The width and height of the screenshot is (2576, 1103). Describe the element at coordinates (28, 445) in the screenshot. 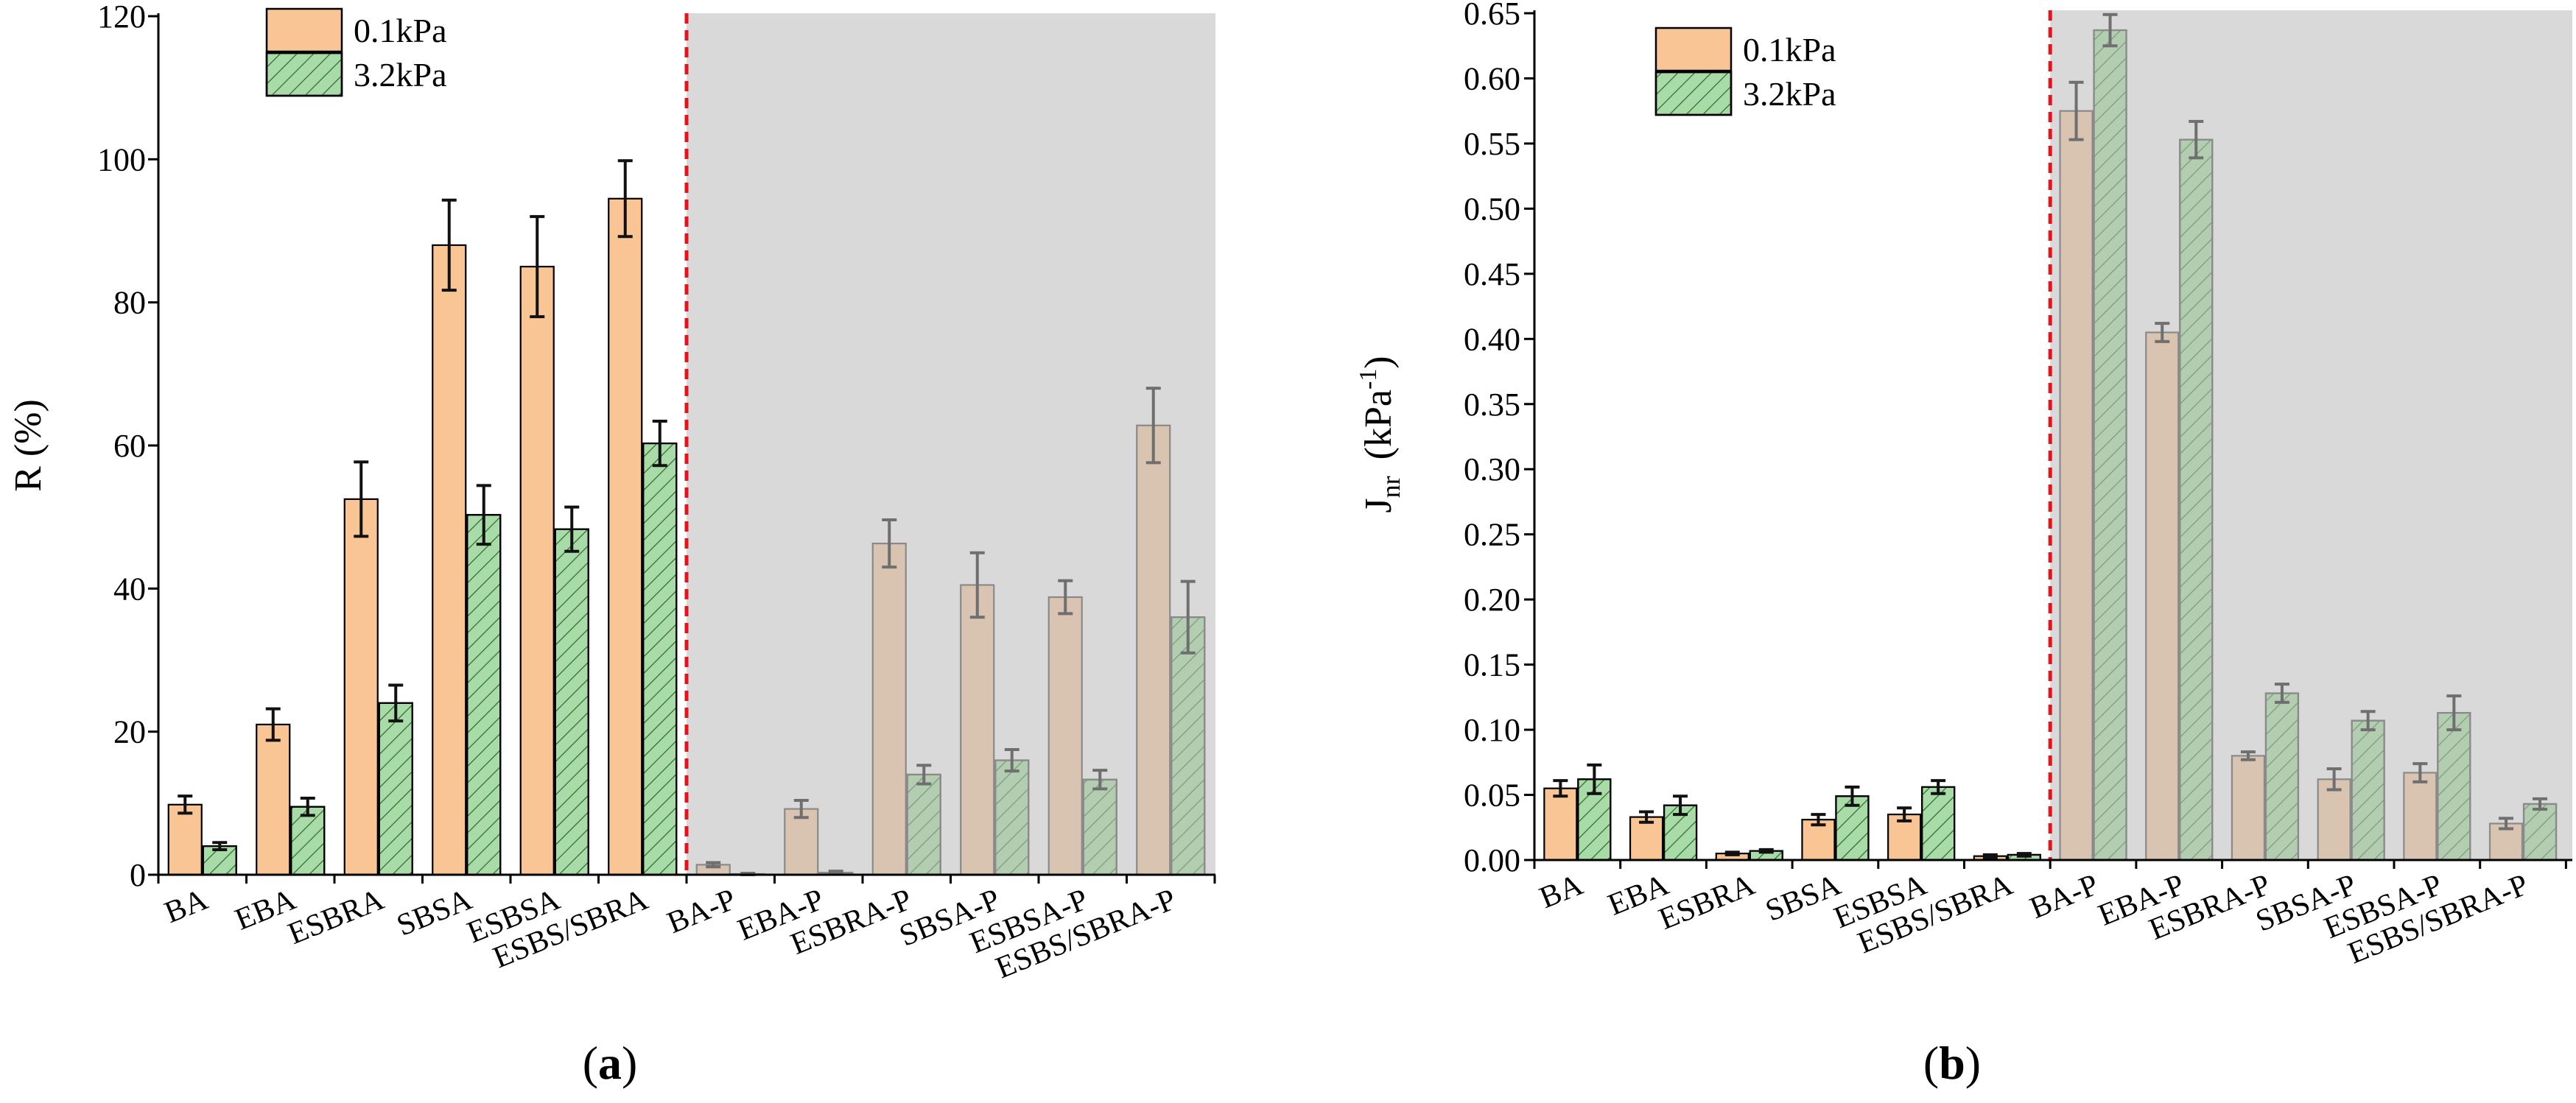

I see `y-axis-label: R (%)` at that location.